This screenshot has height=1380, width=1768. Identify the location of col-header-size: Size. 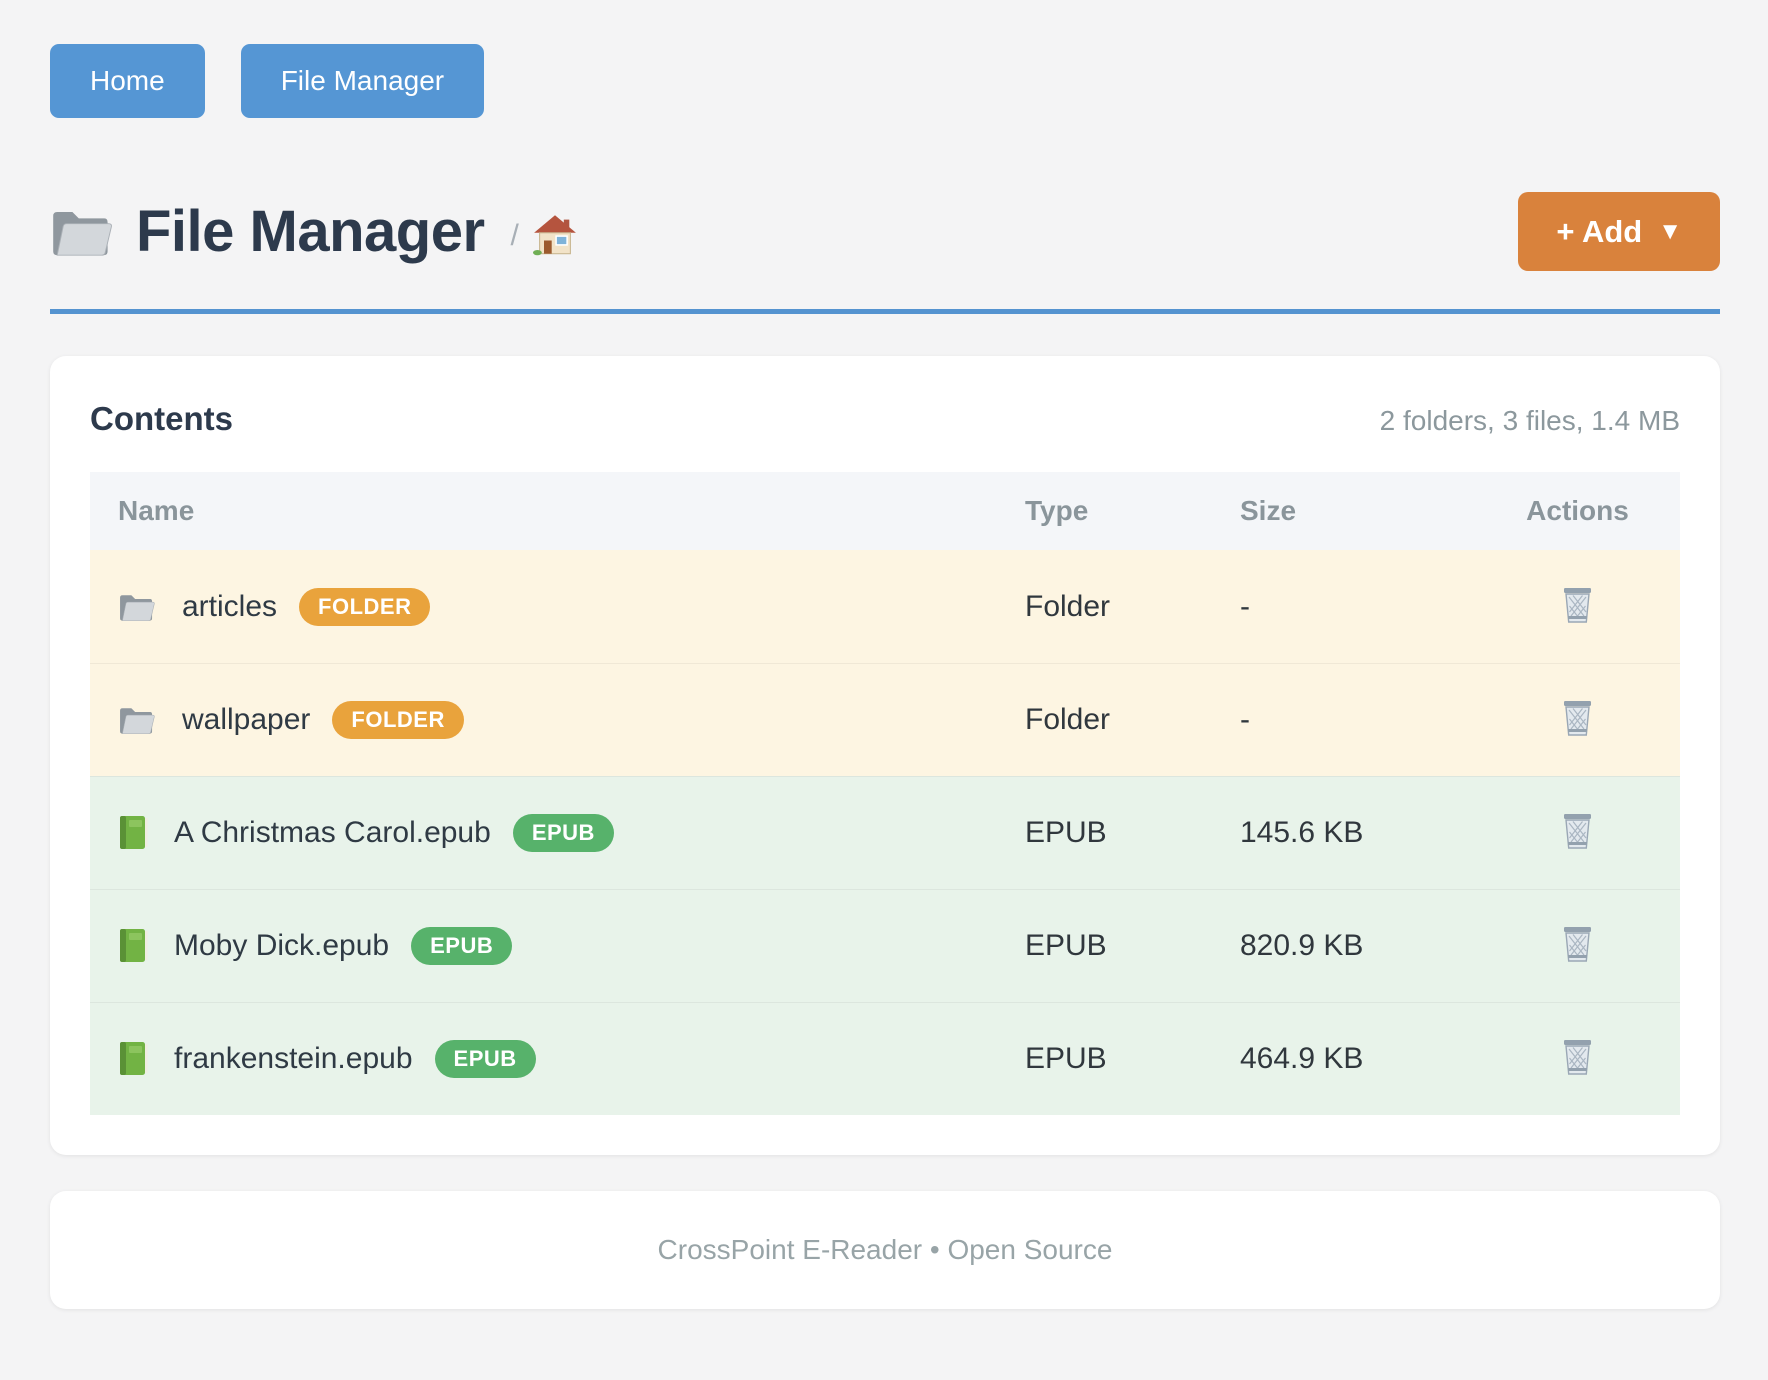
(1268, 510).